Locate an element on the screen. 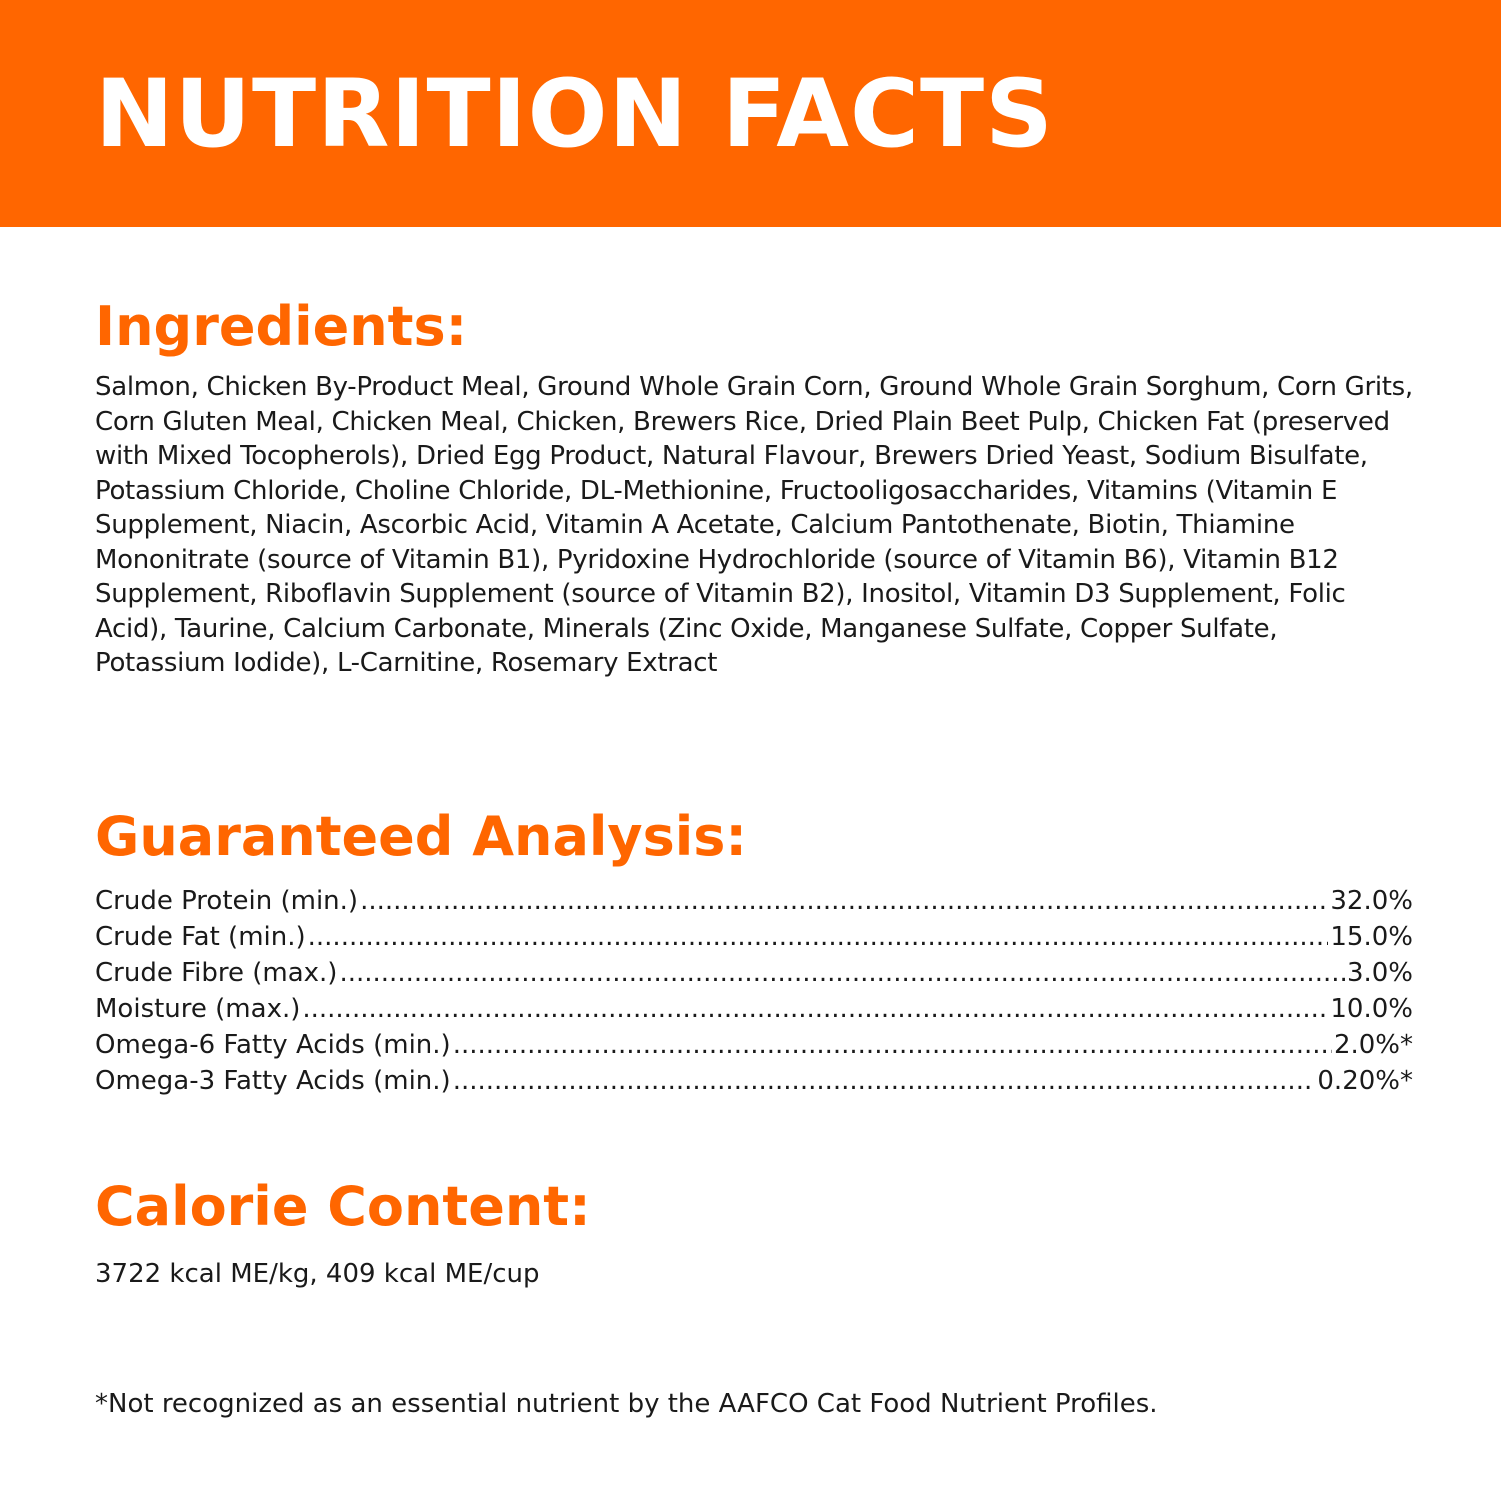 The image size is (1501, 1501). analysis-row: Omega-6 Fatty Acids (min.) 2.0%* is located at coordinates (754, 1045).